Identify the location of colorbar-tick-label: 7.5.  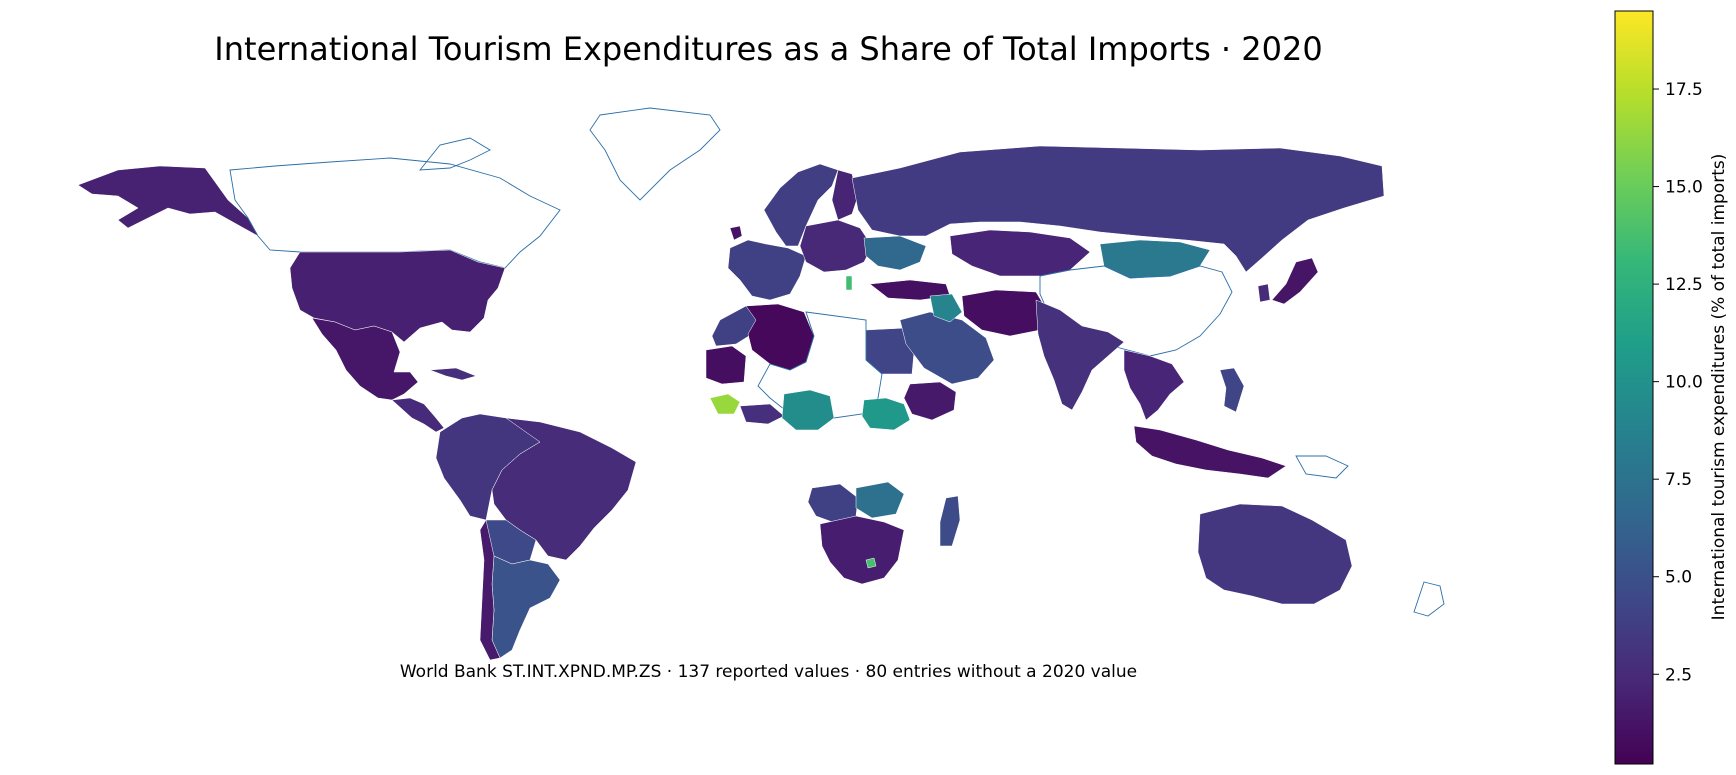
(1678, 480).